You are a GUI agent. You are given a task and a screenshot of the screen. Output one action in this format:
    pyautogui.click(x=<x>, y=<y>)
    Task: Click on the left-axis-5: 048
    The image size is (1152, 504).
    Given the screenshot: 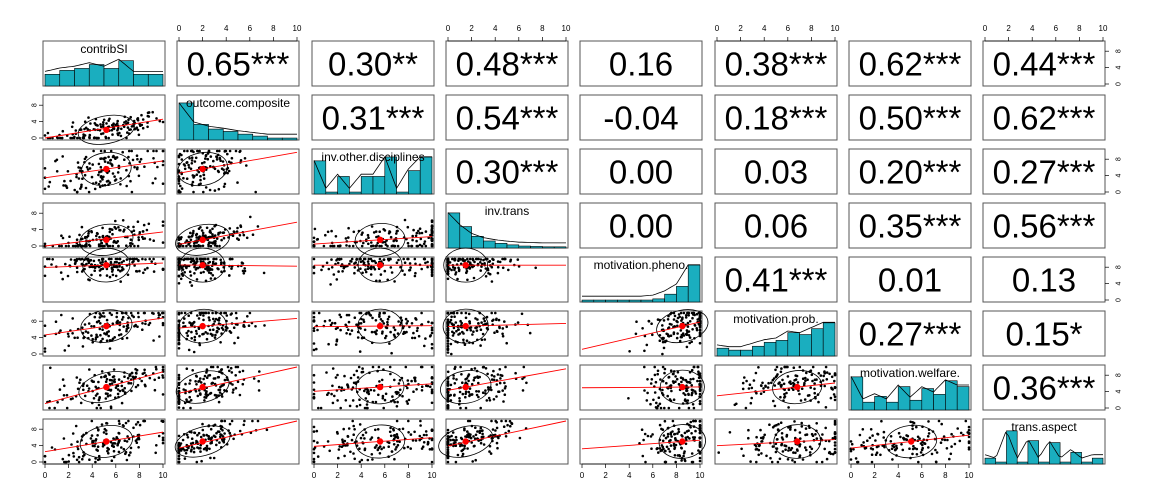 What is the action you would take?
    pyautogui.click(x=37, y=337)
    